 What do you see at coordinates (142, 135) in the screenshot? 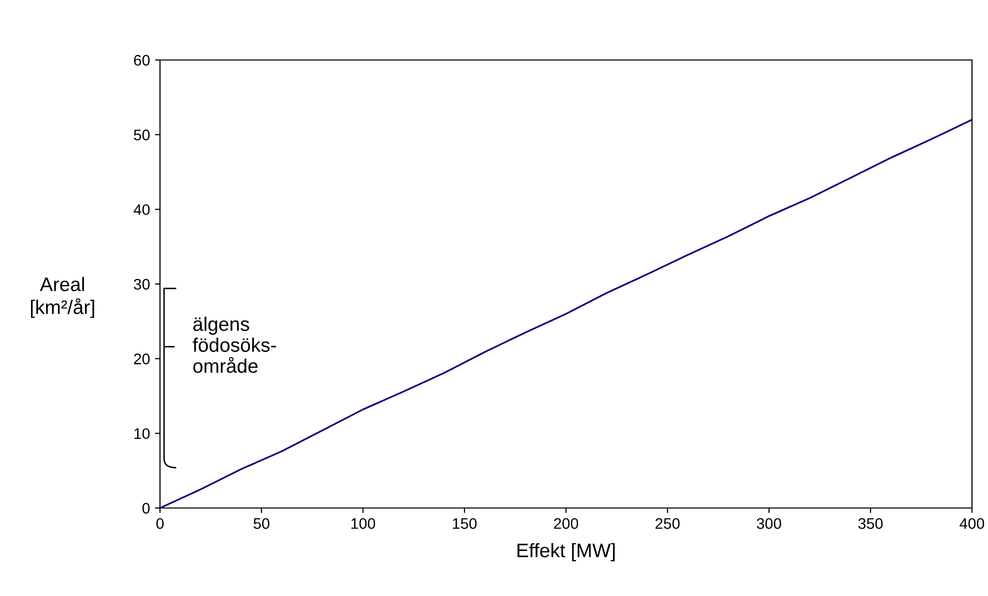
I see `y-tick-label: 50` at bounding box center [142, 135].